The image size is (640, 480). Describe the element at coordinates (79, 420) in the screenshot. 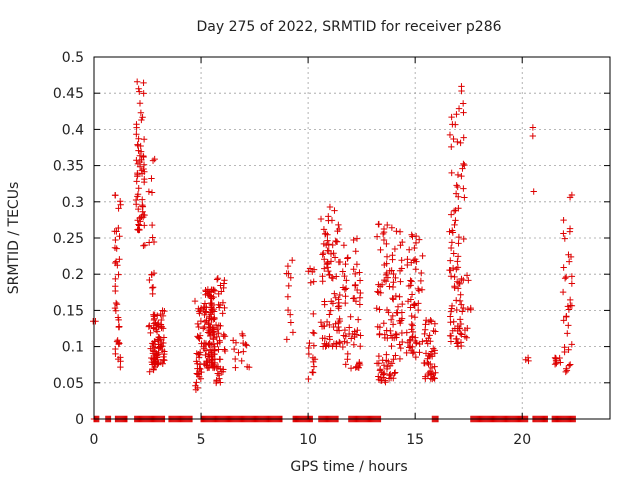

I see `y-tick-label: 0` at that location.